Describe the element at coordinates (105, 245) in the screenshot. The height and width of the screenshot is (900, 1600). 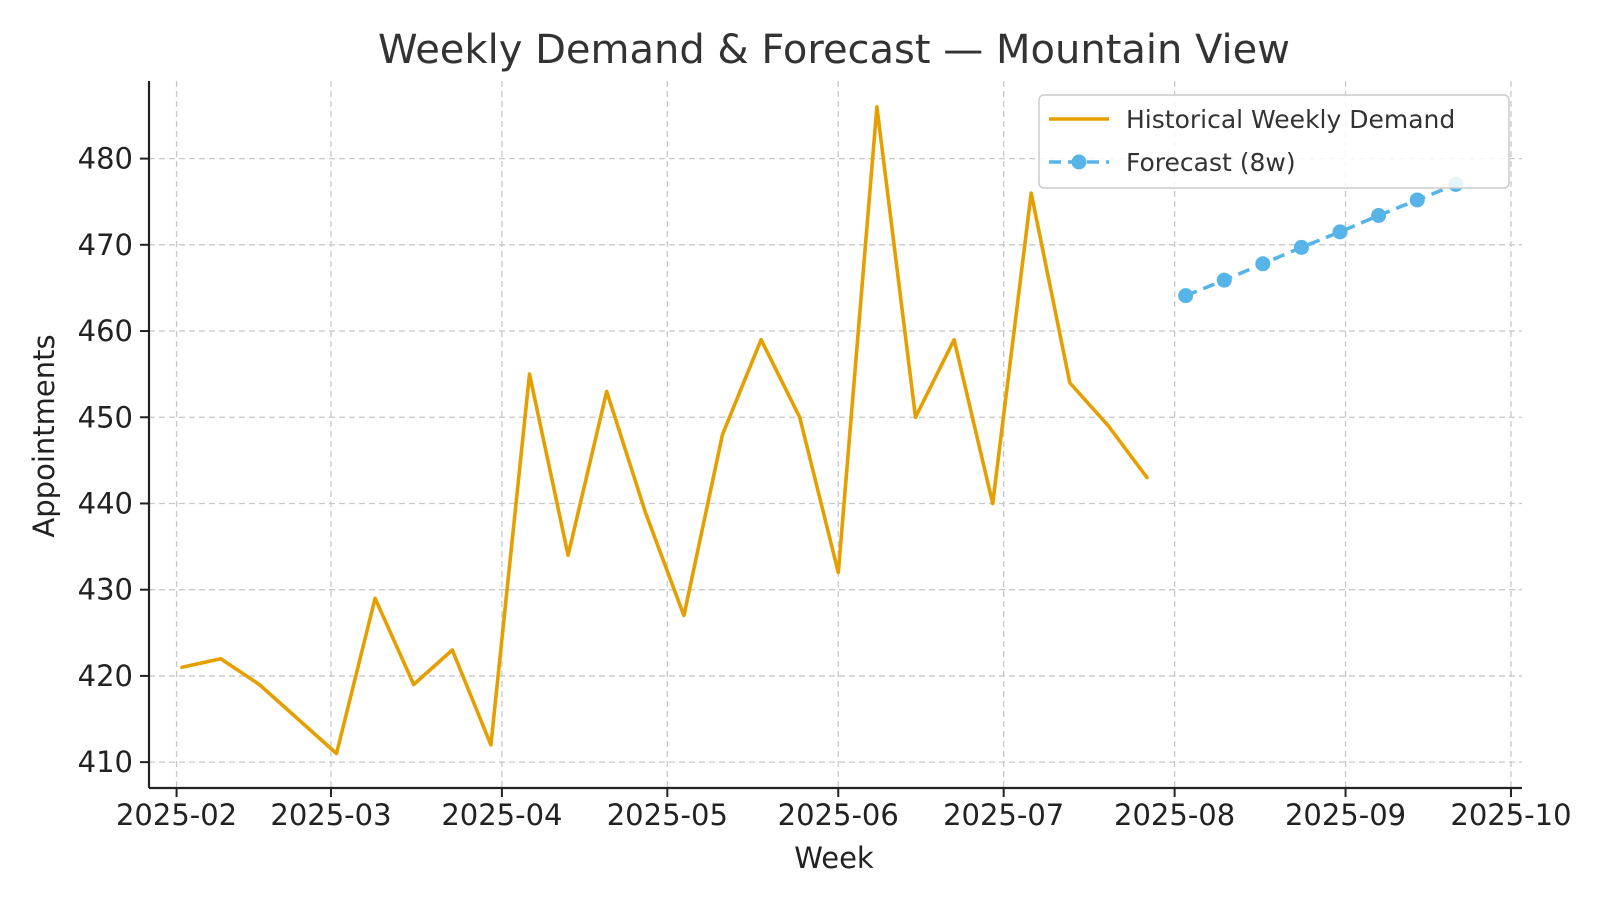
I see `y-tick-label: 470` at that location.